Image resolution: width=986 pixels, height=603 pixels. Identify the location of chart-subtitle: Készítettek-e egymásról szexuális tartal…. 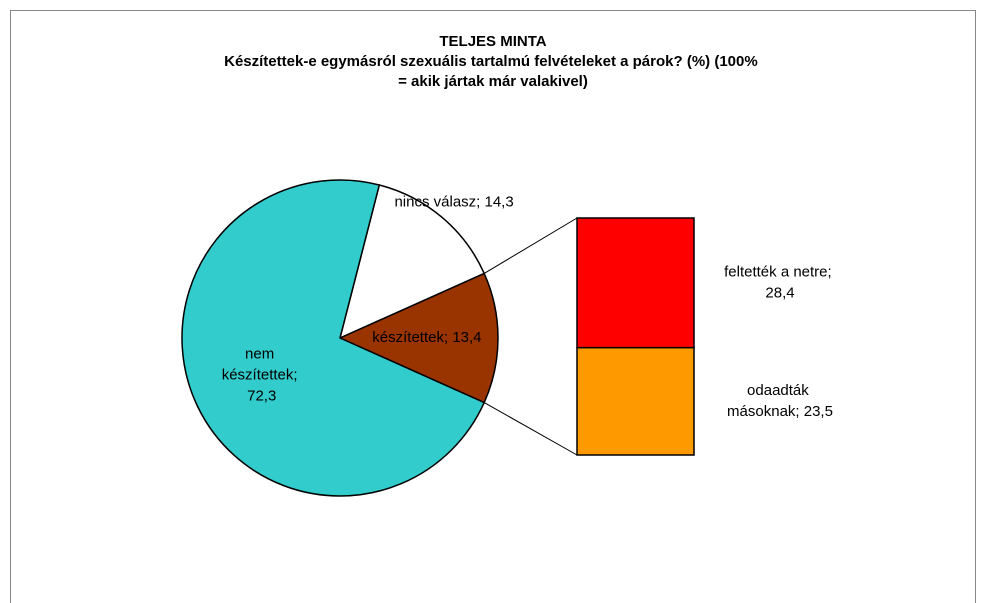
(493, 71).